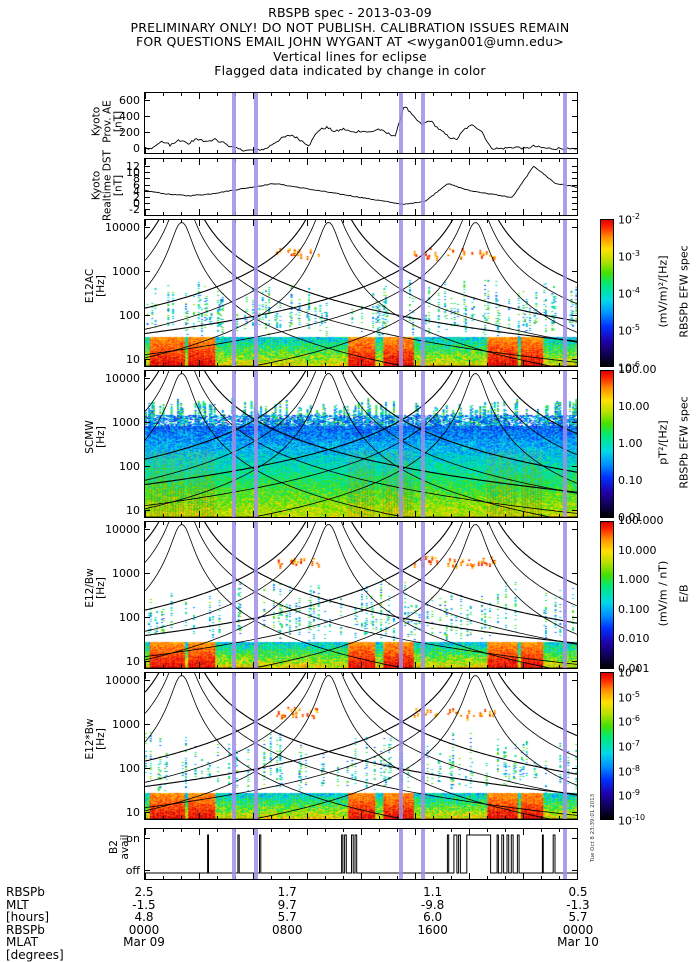 Image resolution: width=700 pixels, height=962 pixels. I want to click on panel-dst-ytick: 6, so click(136, 185).